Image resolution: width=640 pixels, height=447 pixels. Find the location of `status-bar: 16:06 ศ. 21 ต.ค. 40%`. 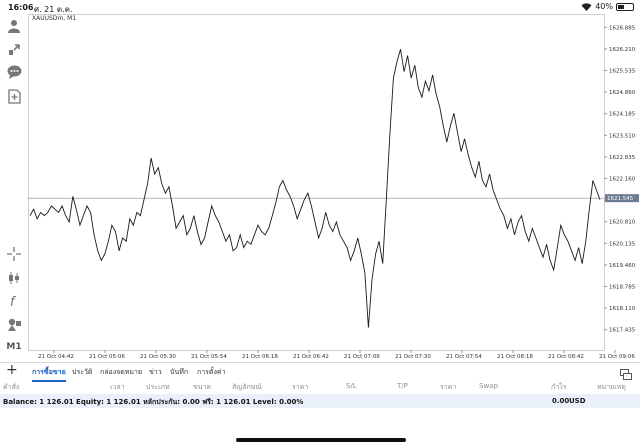

status-bar: 16:06 ศ. 21 ต.ค. 40% is located at coordinates (320, 7).